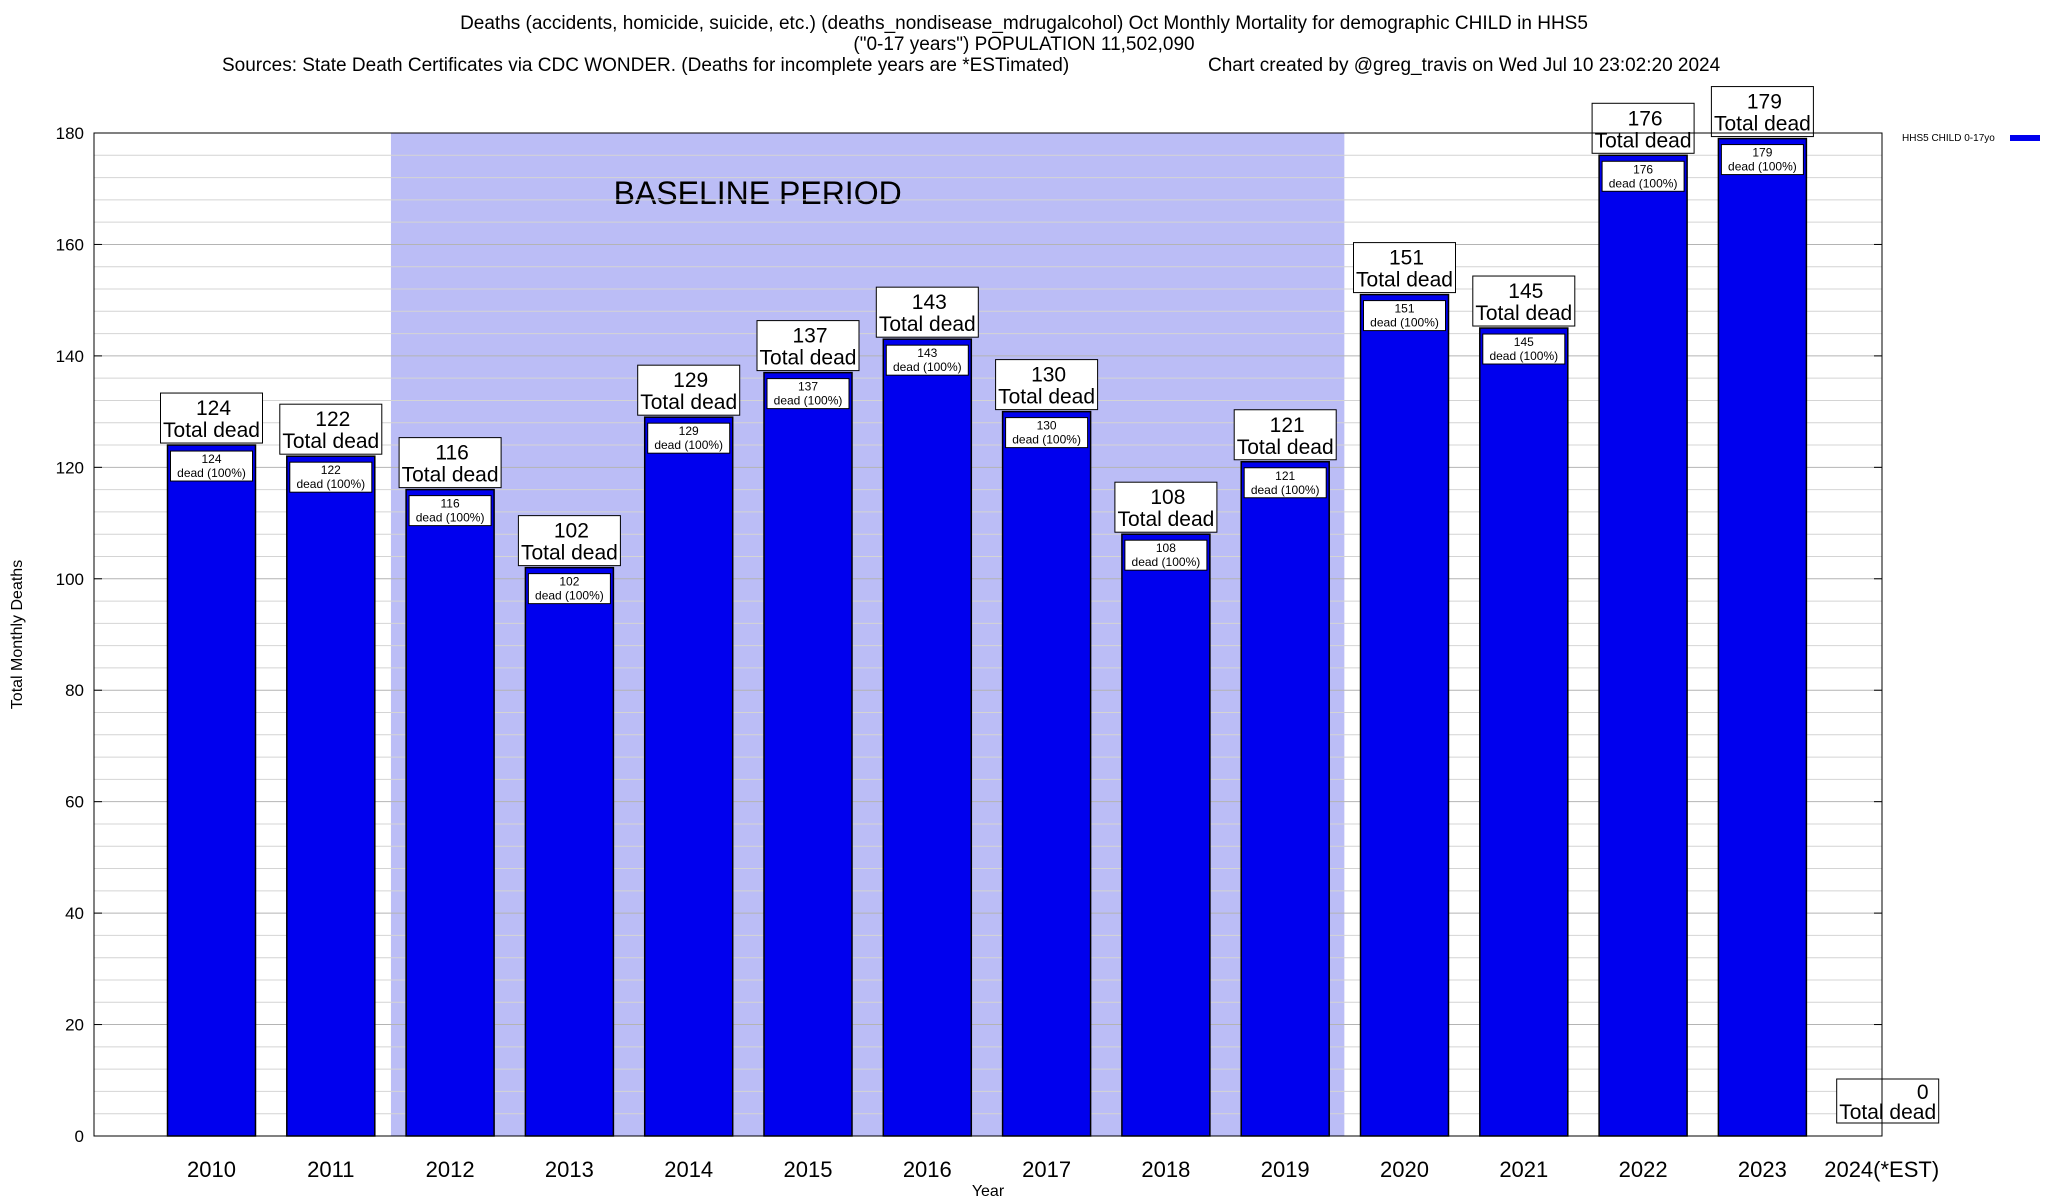 The width and height of the screenshot is (2048, 1200). I want to click on bar-top-value: 143, so click(929, 302).